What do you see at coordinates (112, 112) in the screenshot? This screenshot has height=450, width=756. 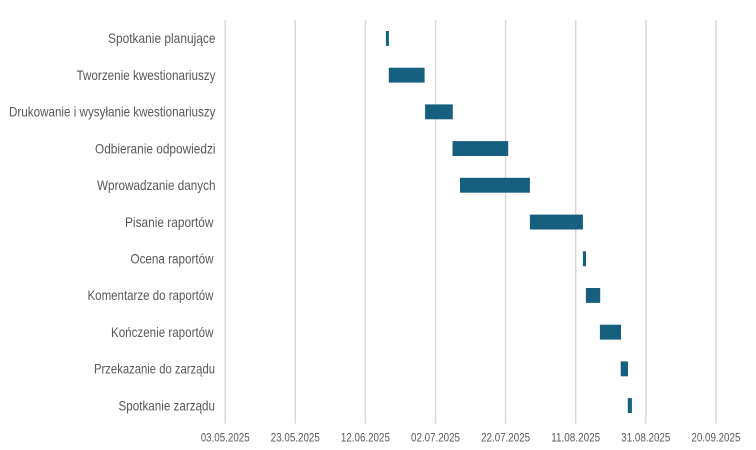 I see `svg-text:Drukowanie i wysyłanie kwestio: Drukowanie i wysyłanie kwestionariuszy` at bounding box center [112, 112].